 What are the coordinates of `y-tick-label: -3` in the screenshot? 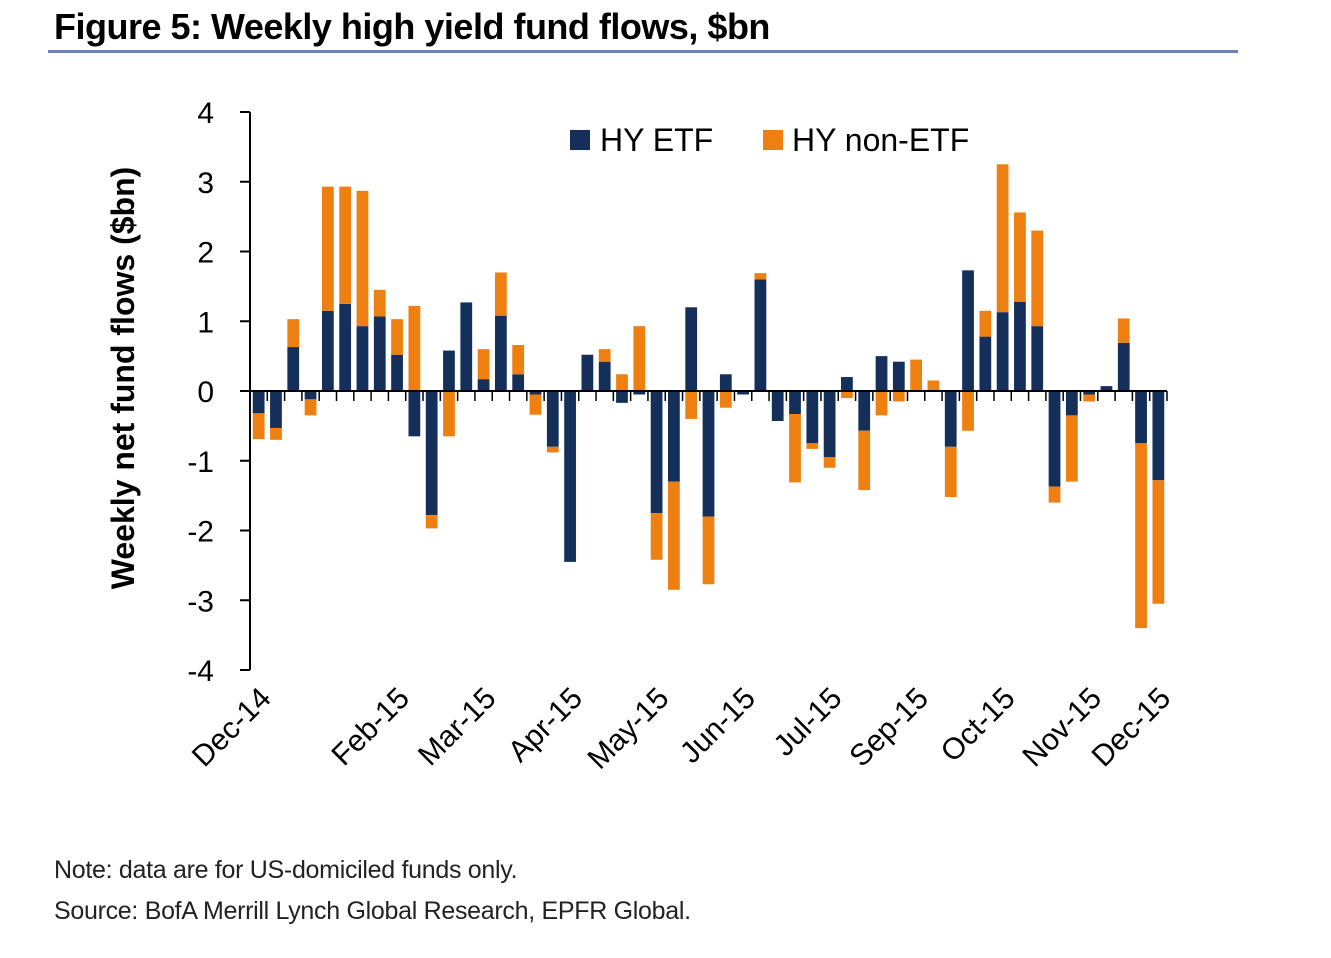 It's located at (200, 601).